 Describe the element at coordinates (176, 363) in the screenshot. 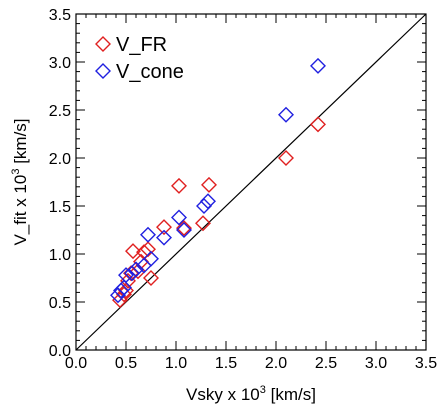

I see `x-tick-label: 1.0` at that location.